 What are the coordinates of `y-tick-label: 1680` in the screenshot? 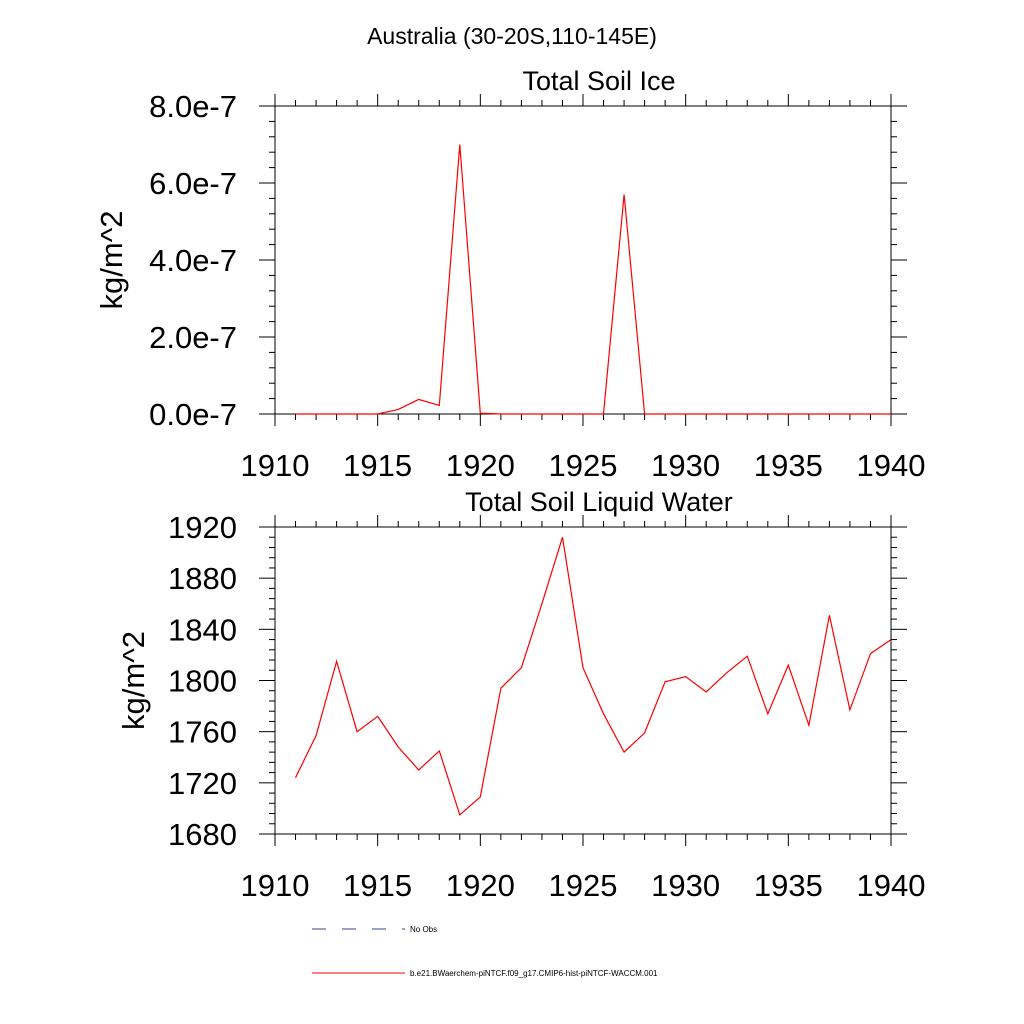 It's located at (202, 834).